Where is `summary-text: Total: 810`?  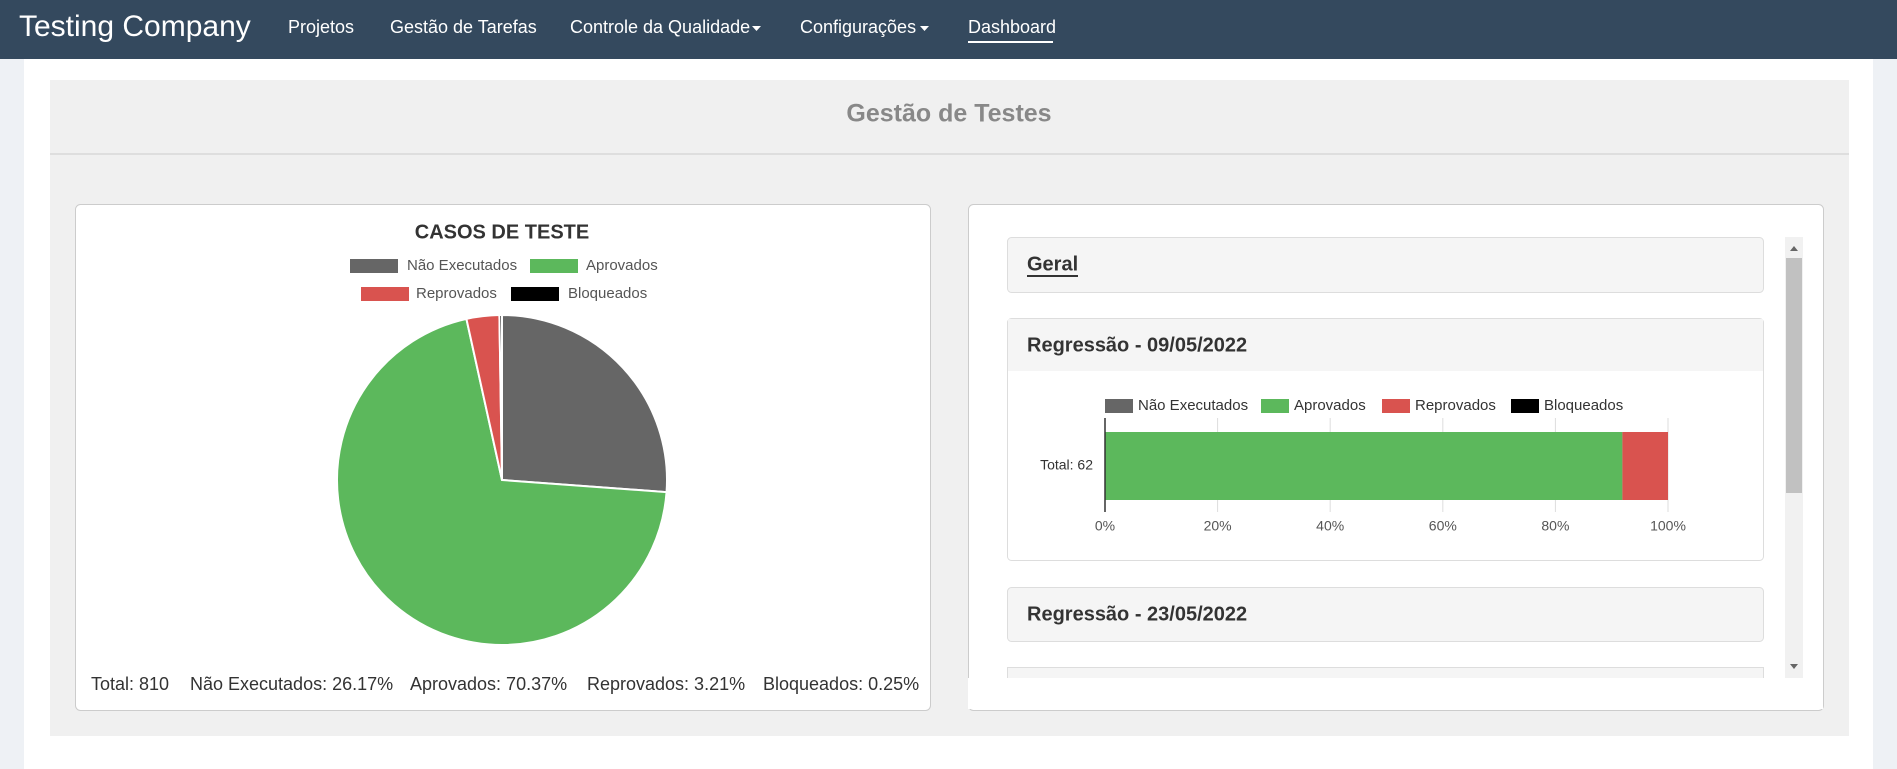 summary-text: Total: 810 is located at coordinates (130, 684).